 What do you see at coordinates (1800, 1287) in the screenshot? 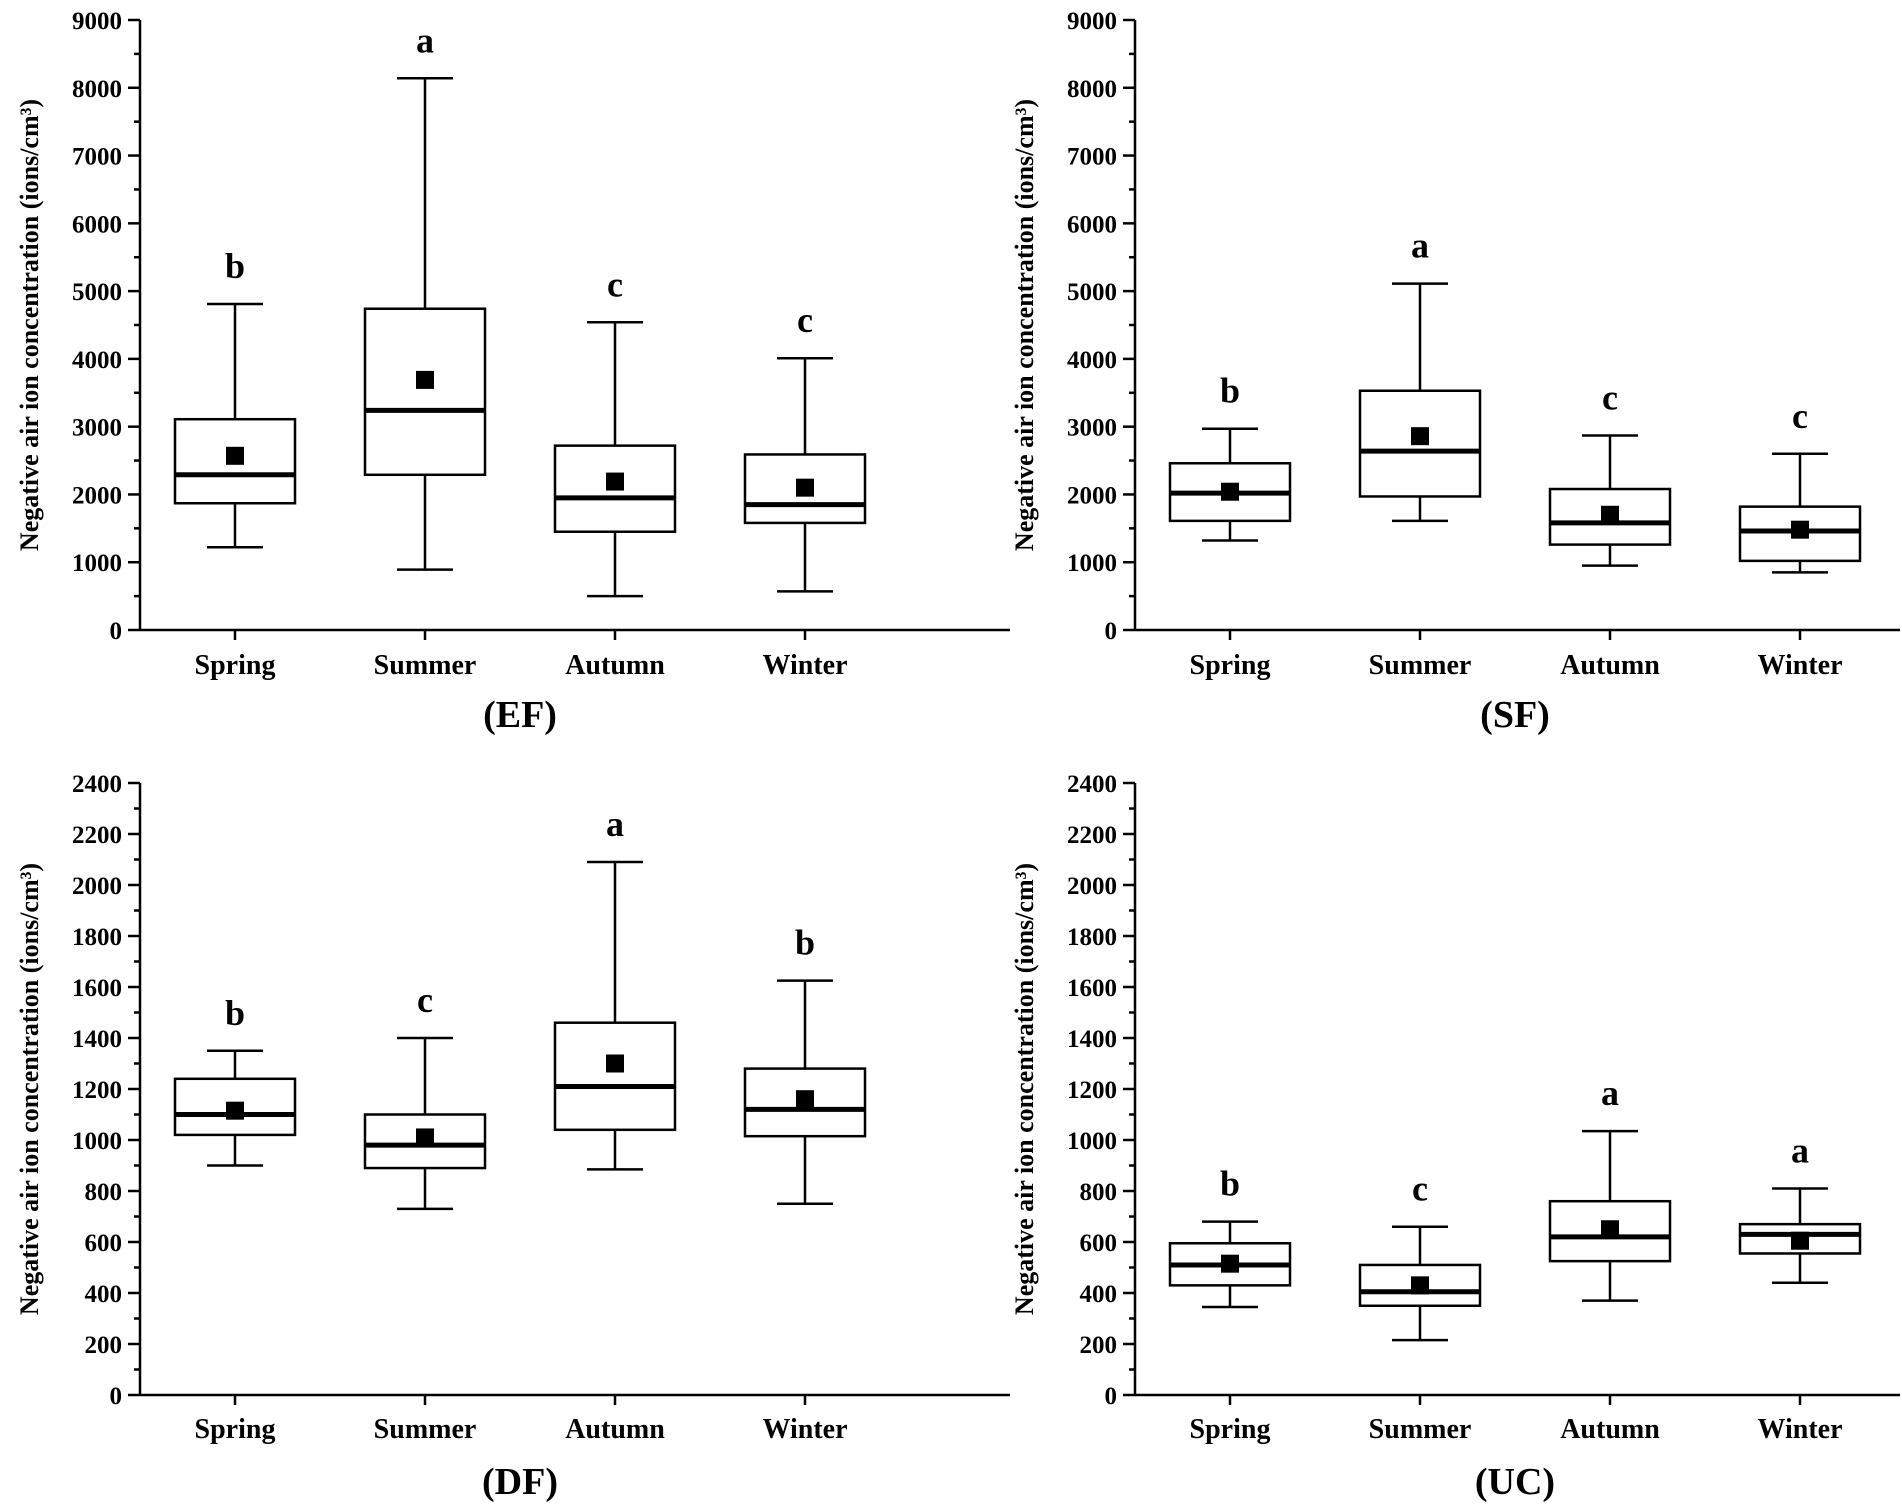
I see `box-winter: Winter a` at bounding box center [1800, 1287].